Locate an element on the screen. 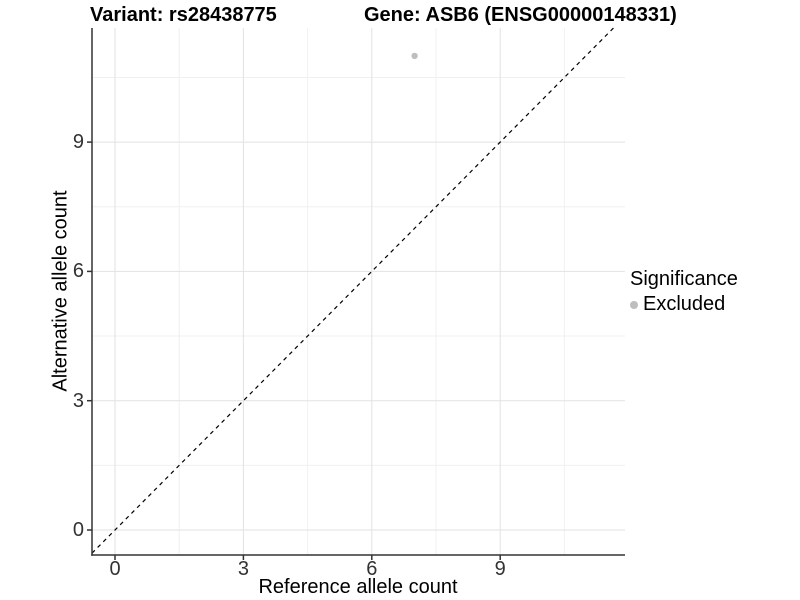 This screenshot has height=600, width=800. x-axis-title: Reference allele count is located at coordinates (358, 587).